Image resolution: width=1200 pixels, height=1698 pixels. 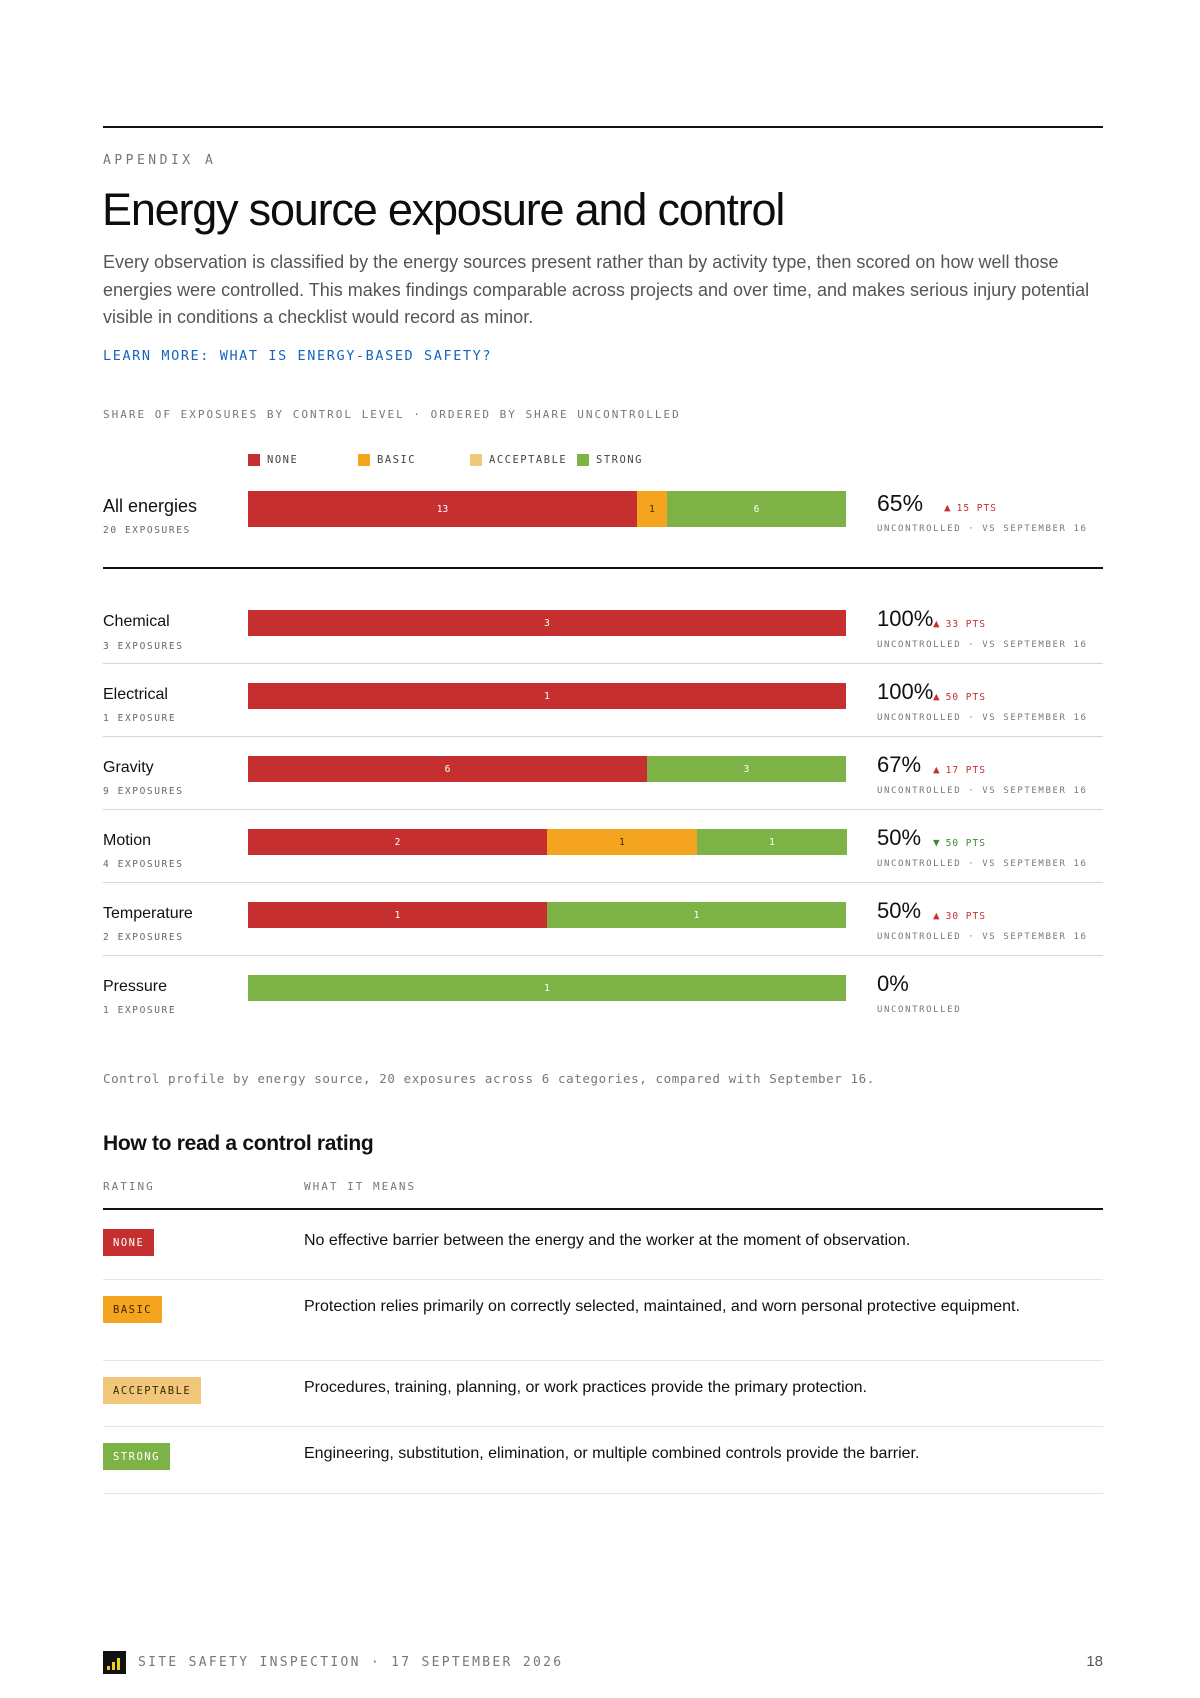 I want to click on delta-gravity: ▲ 17 PTS, so click(x=959, y=769).